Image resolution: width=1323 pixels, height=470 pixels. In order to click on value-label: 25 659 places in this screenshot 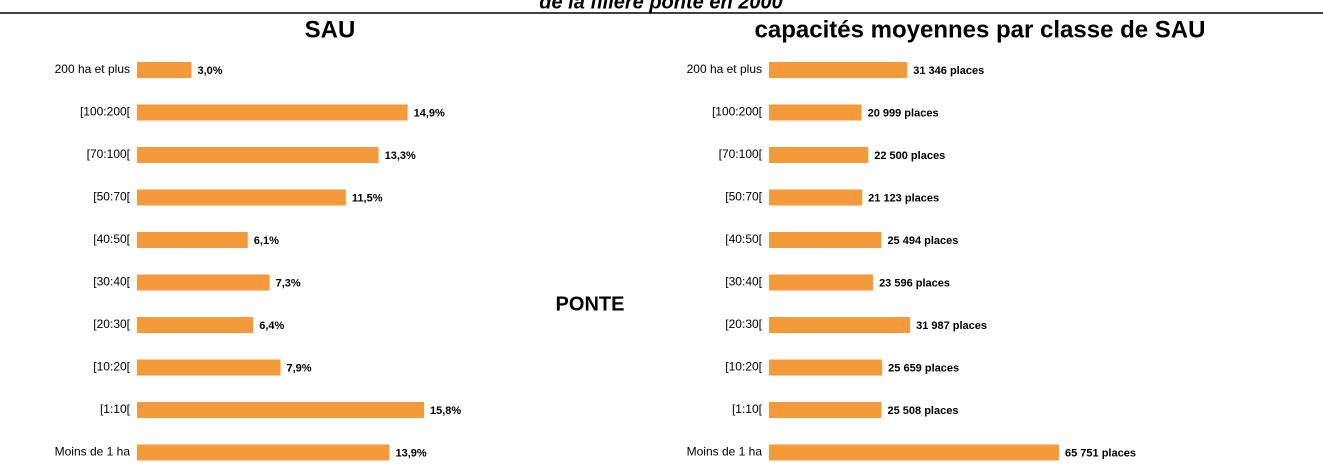, I will do `click(923, 368)`.